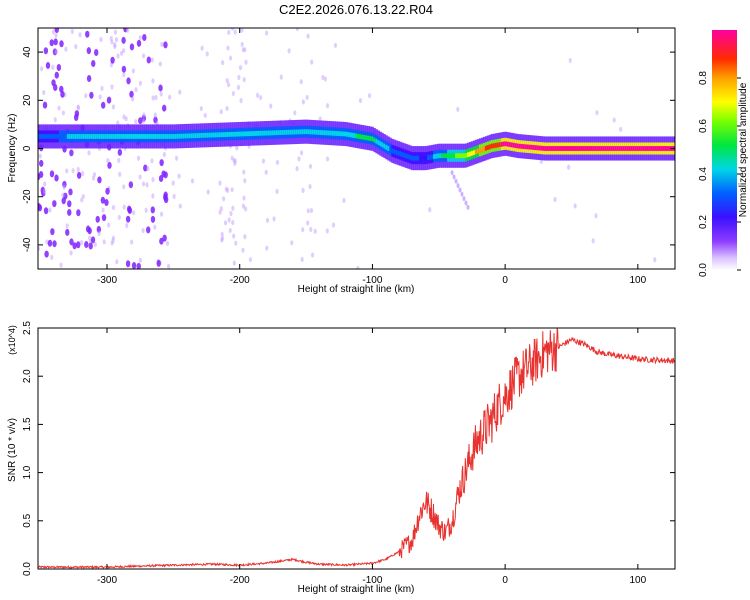 This screenshot has height=600, width=750. I want to click on x-tick-label: 100, so click(637, 580).